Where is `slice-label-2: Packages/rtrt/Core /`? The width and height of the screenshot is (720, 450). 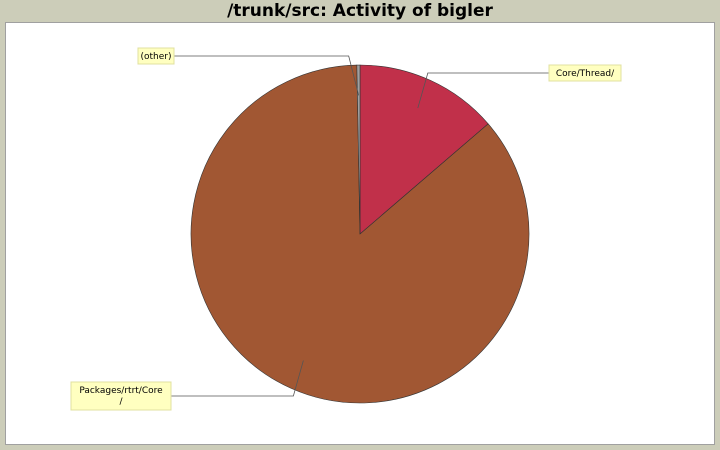
slice-label-2: Packages/rtrt/Core / is located at coordinates (121, 396).